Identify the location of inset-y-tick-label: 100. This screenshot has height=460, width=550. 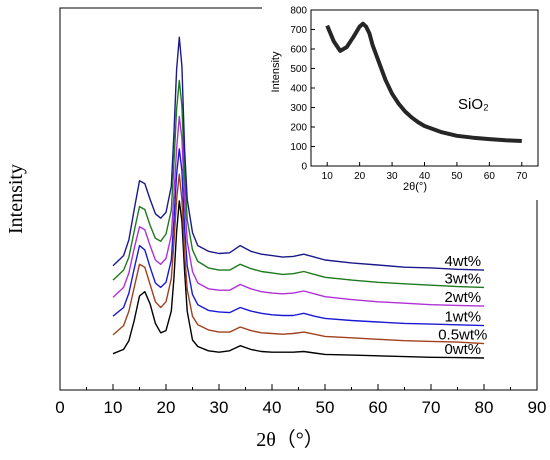
(298, 147).